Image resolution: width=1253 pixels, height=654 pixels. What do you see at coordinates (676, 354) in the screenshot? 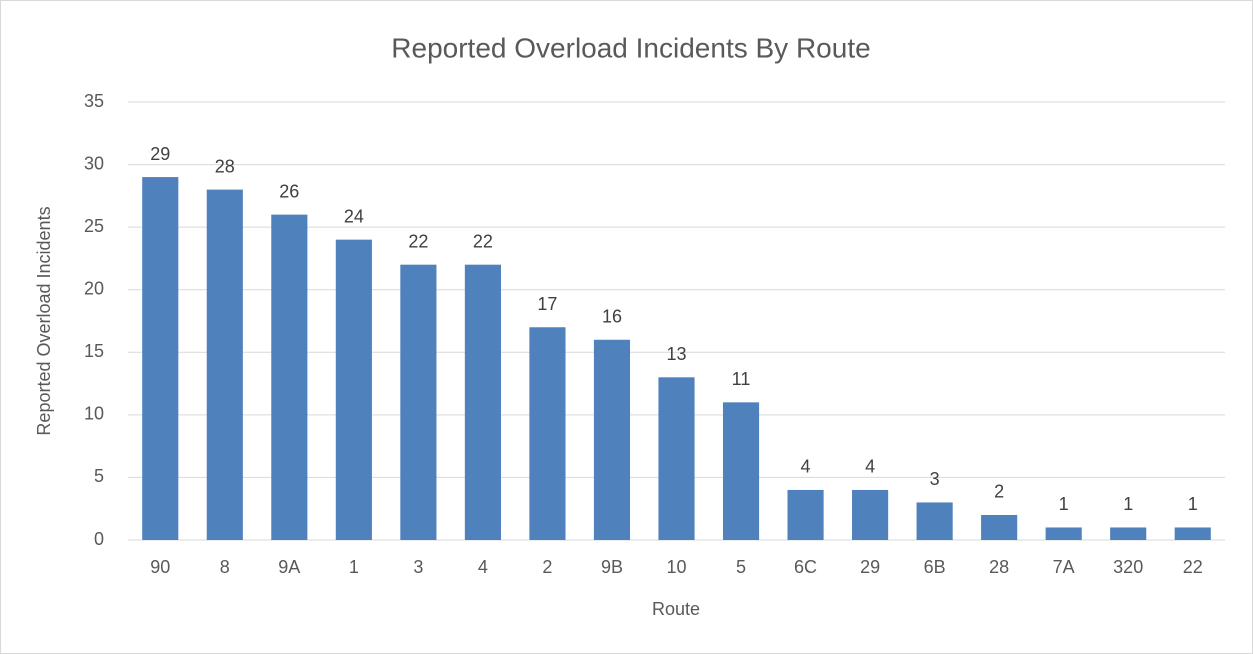
I see `data-label: 13` at bounding box center [676, 354].